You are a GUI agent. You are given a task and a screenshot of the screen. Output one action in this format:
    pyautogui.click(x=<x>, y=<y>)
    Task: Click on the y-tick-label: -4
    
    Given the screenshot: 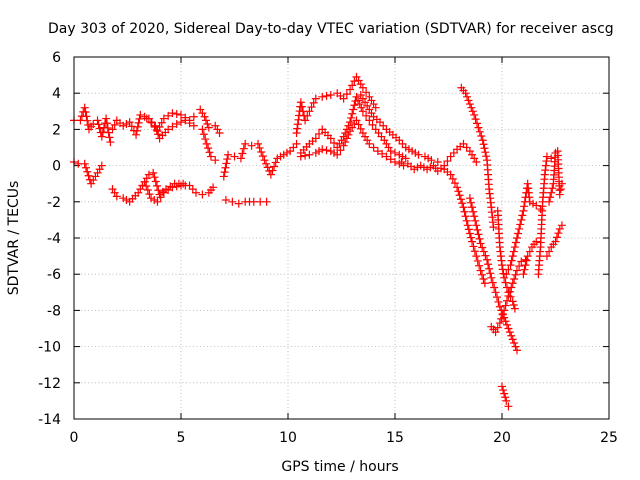 What is the action you would take?
    pyautogui.click(x=54, y=239)
    